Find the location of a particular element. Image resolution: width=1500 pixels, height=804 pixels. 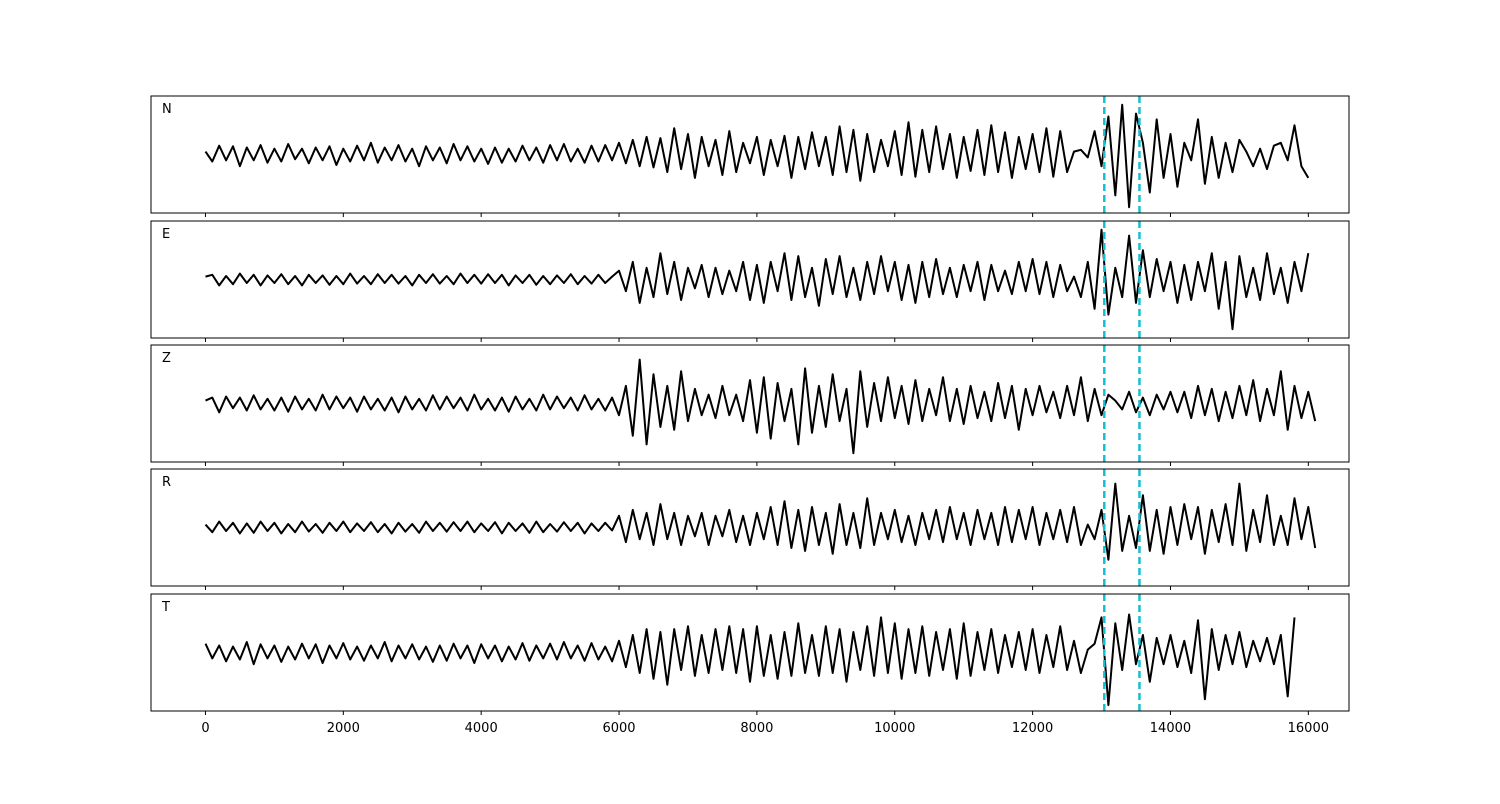

x-tick-label: 10000 is located at coordinates (894, 728).